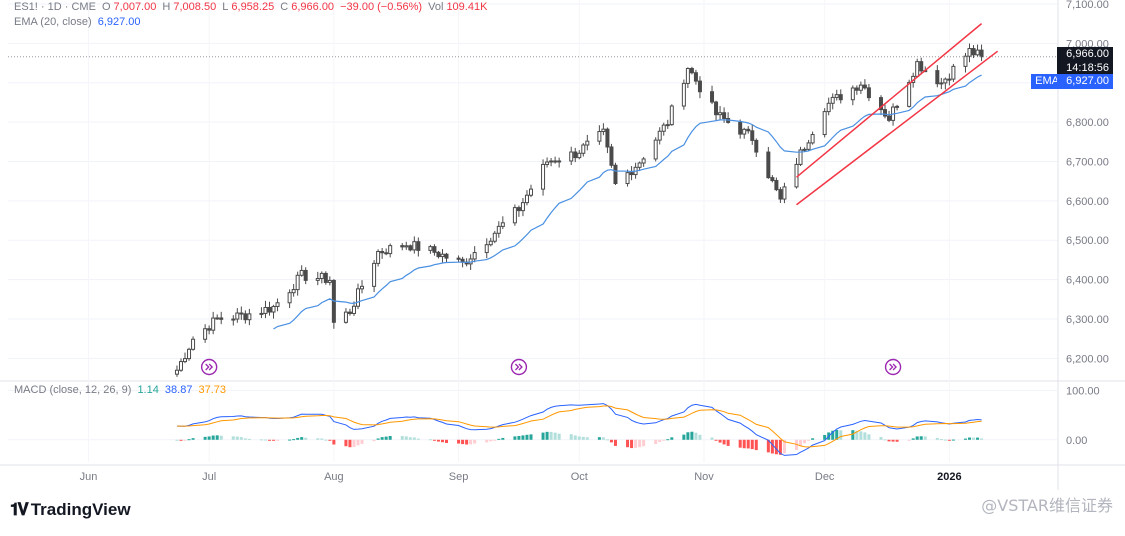 Image resolution: width=1125 pixels, height=536 pixels. What do you see at coordinates (459, 477) in the screenshot?
I see `time-axis-tick: Sep` at bounding box center [459, 477].